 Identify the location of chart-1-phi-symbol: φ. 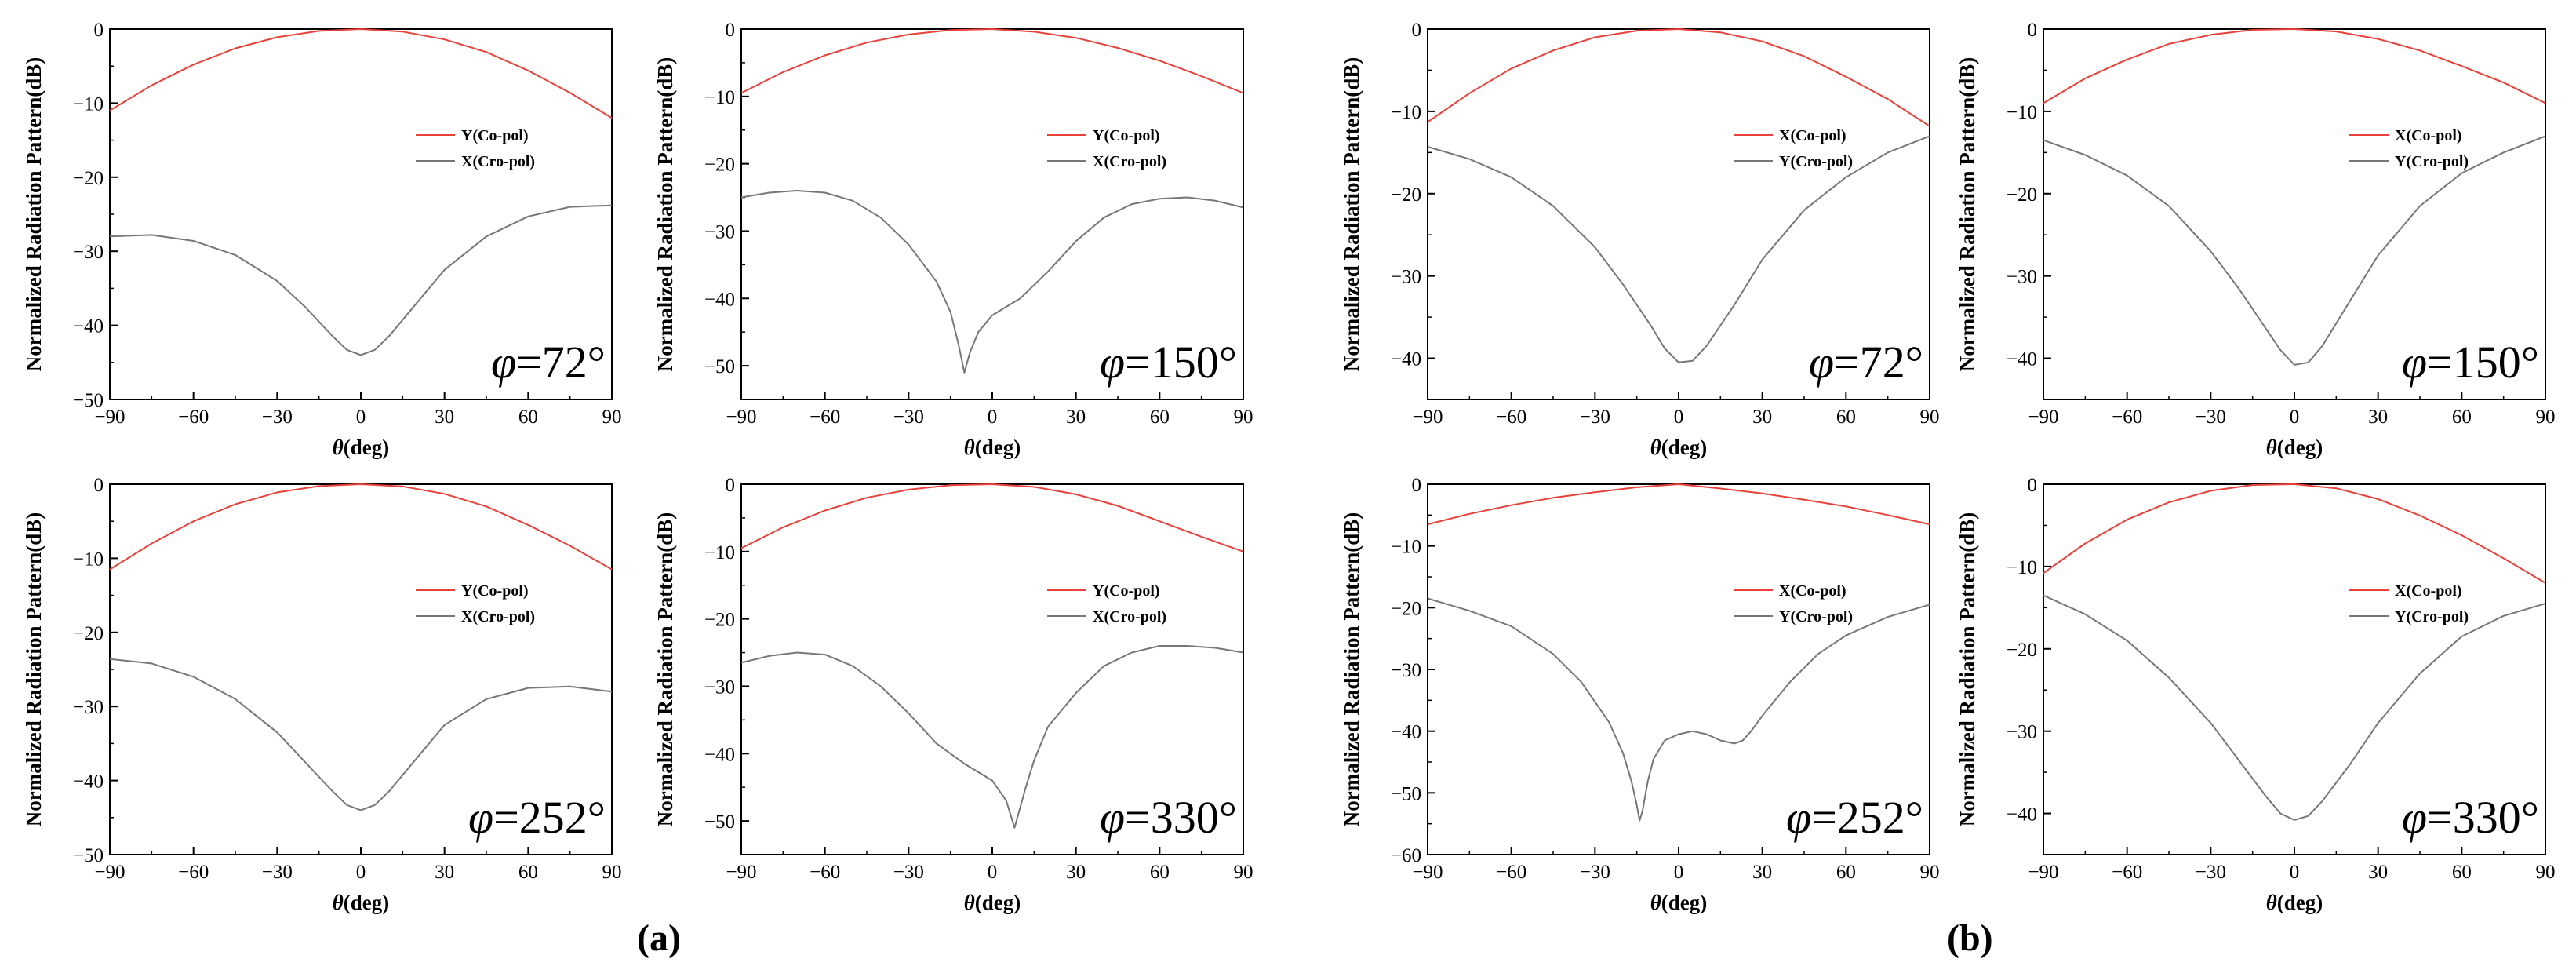
(503, 362).